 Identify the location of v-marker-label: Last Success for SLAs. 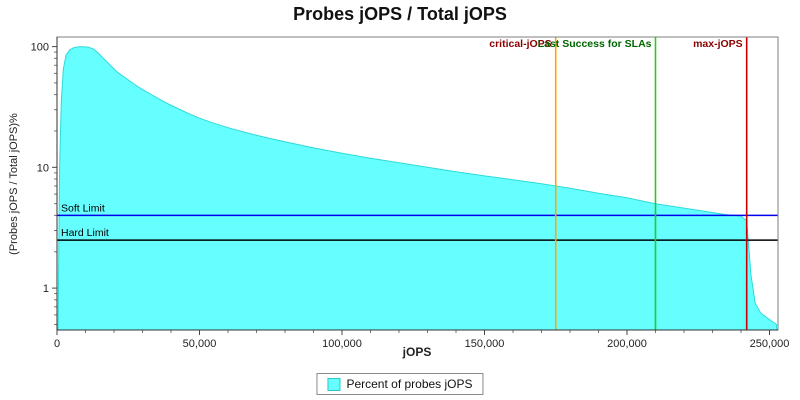
(595, 44).